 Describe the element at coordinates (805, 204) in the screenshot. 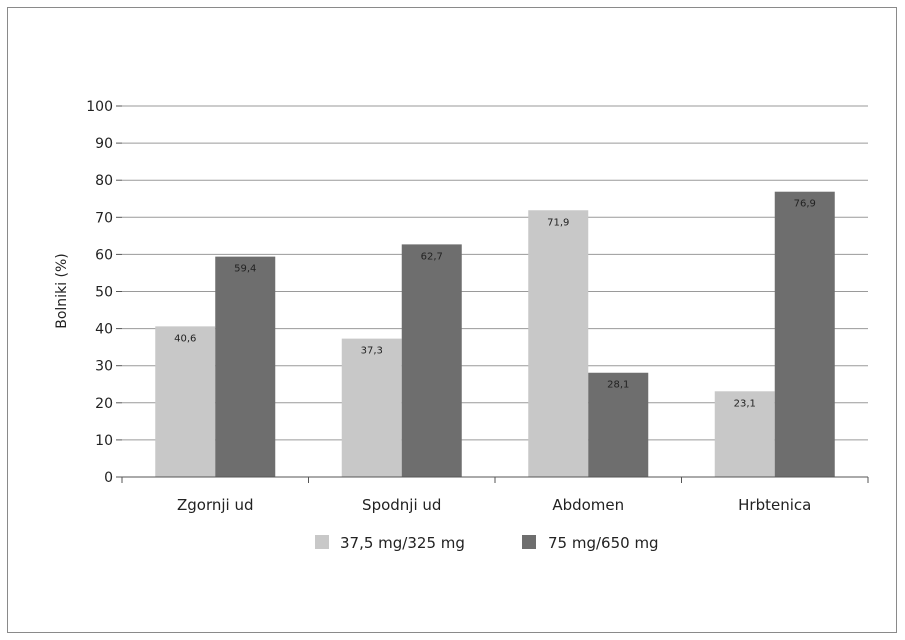

I see `bar-value-label: 76,9` at that location.